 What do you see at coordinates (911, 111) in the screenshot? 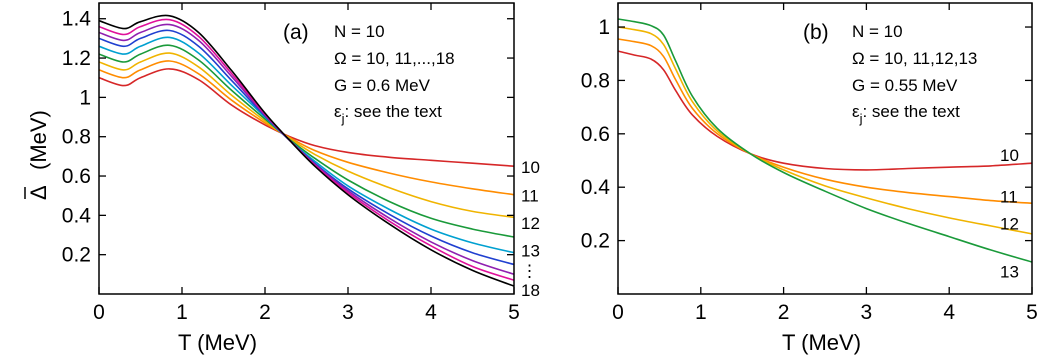
I see `annotation-eps-text-b: : see the text` at bounding box center [911, 111].